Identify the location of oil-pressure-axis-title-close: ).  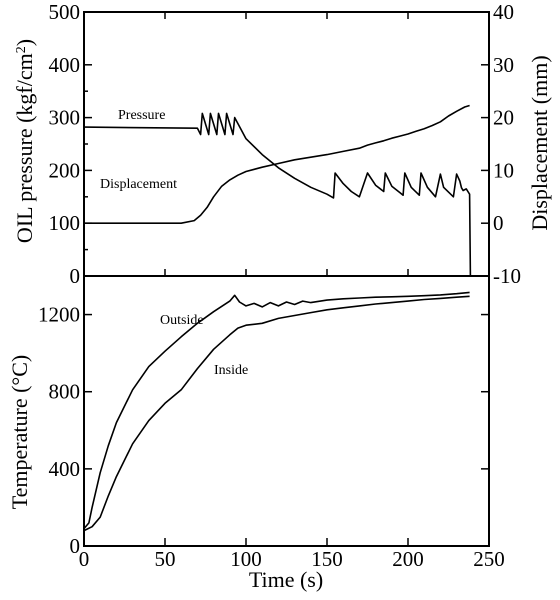
(24, 42).